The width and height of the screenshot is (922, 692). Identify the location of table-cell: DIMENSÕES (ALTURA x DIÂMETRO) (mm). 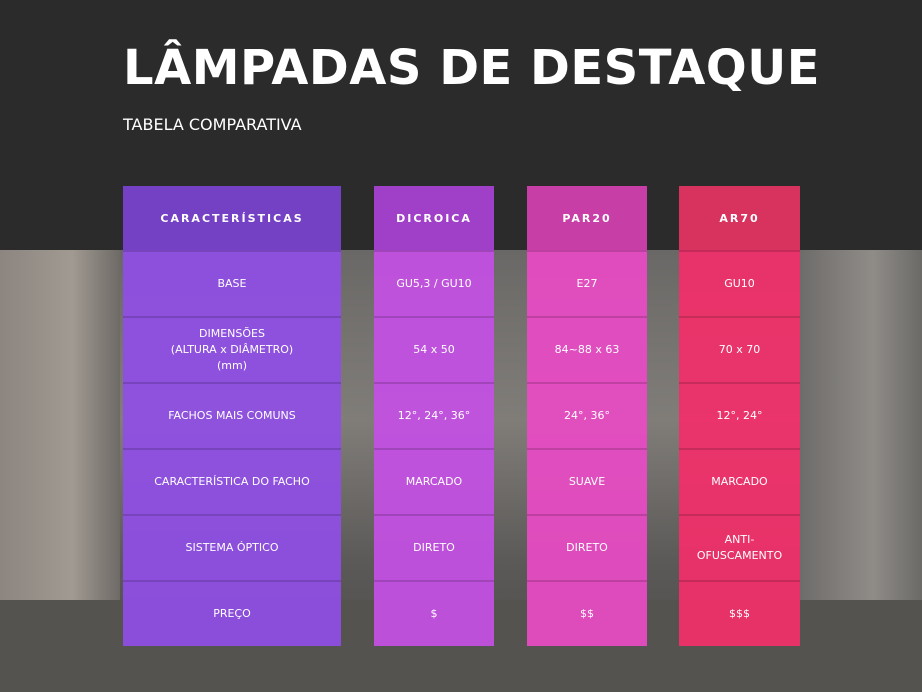
(232, 349).